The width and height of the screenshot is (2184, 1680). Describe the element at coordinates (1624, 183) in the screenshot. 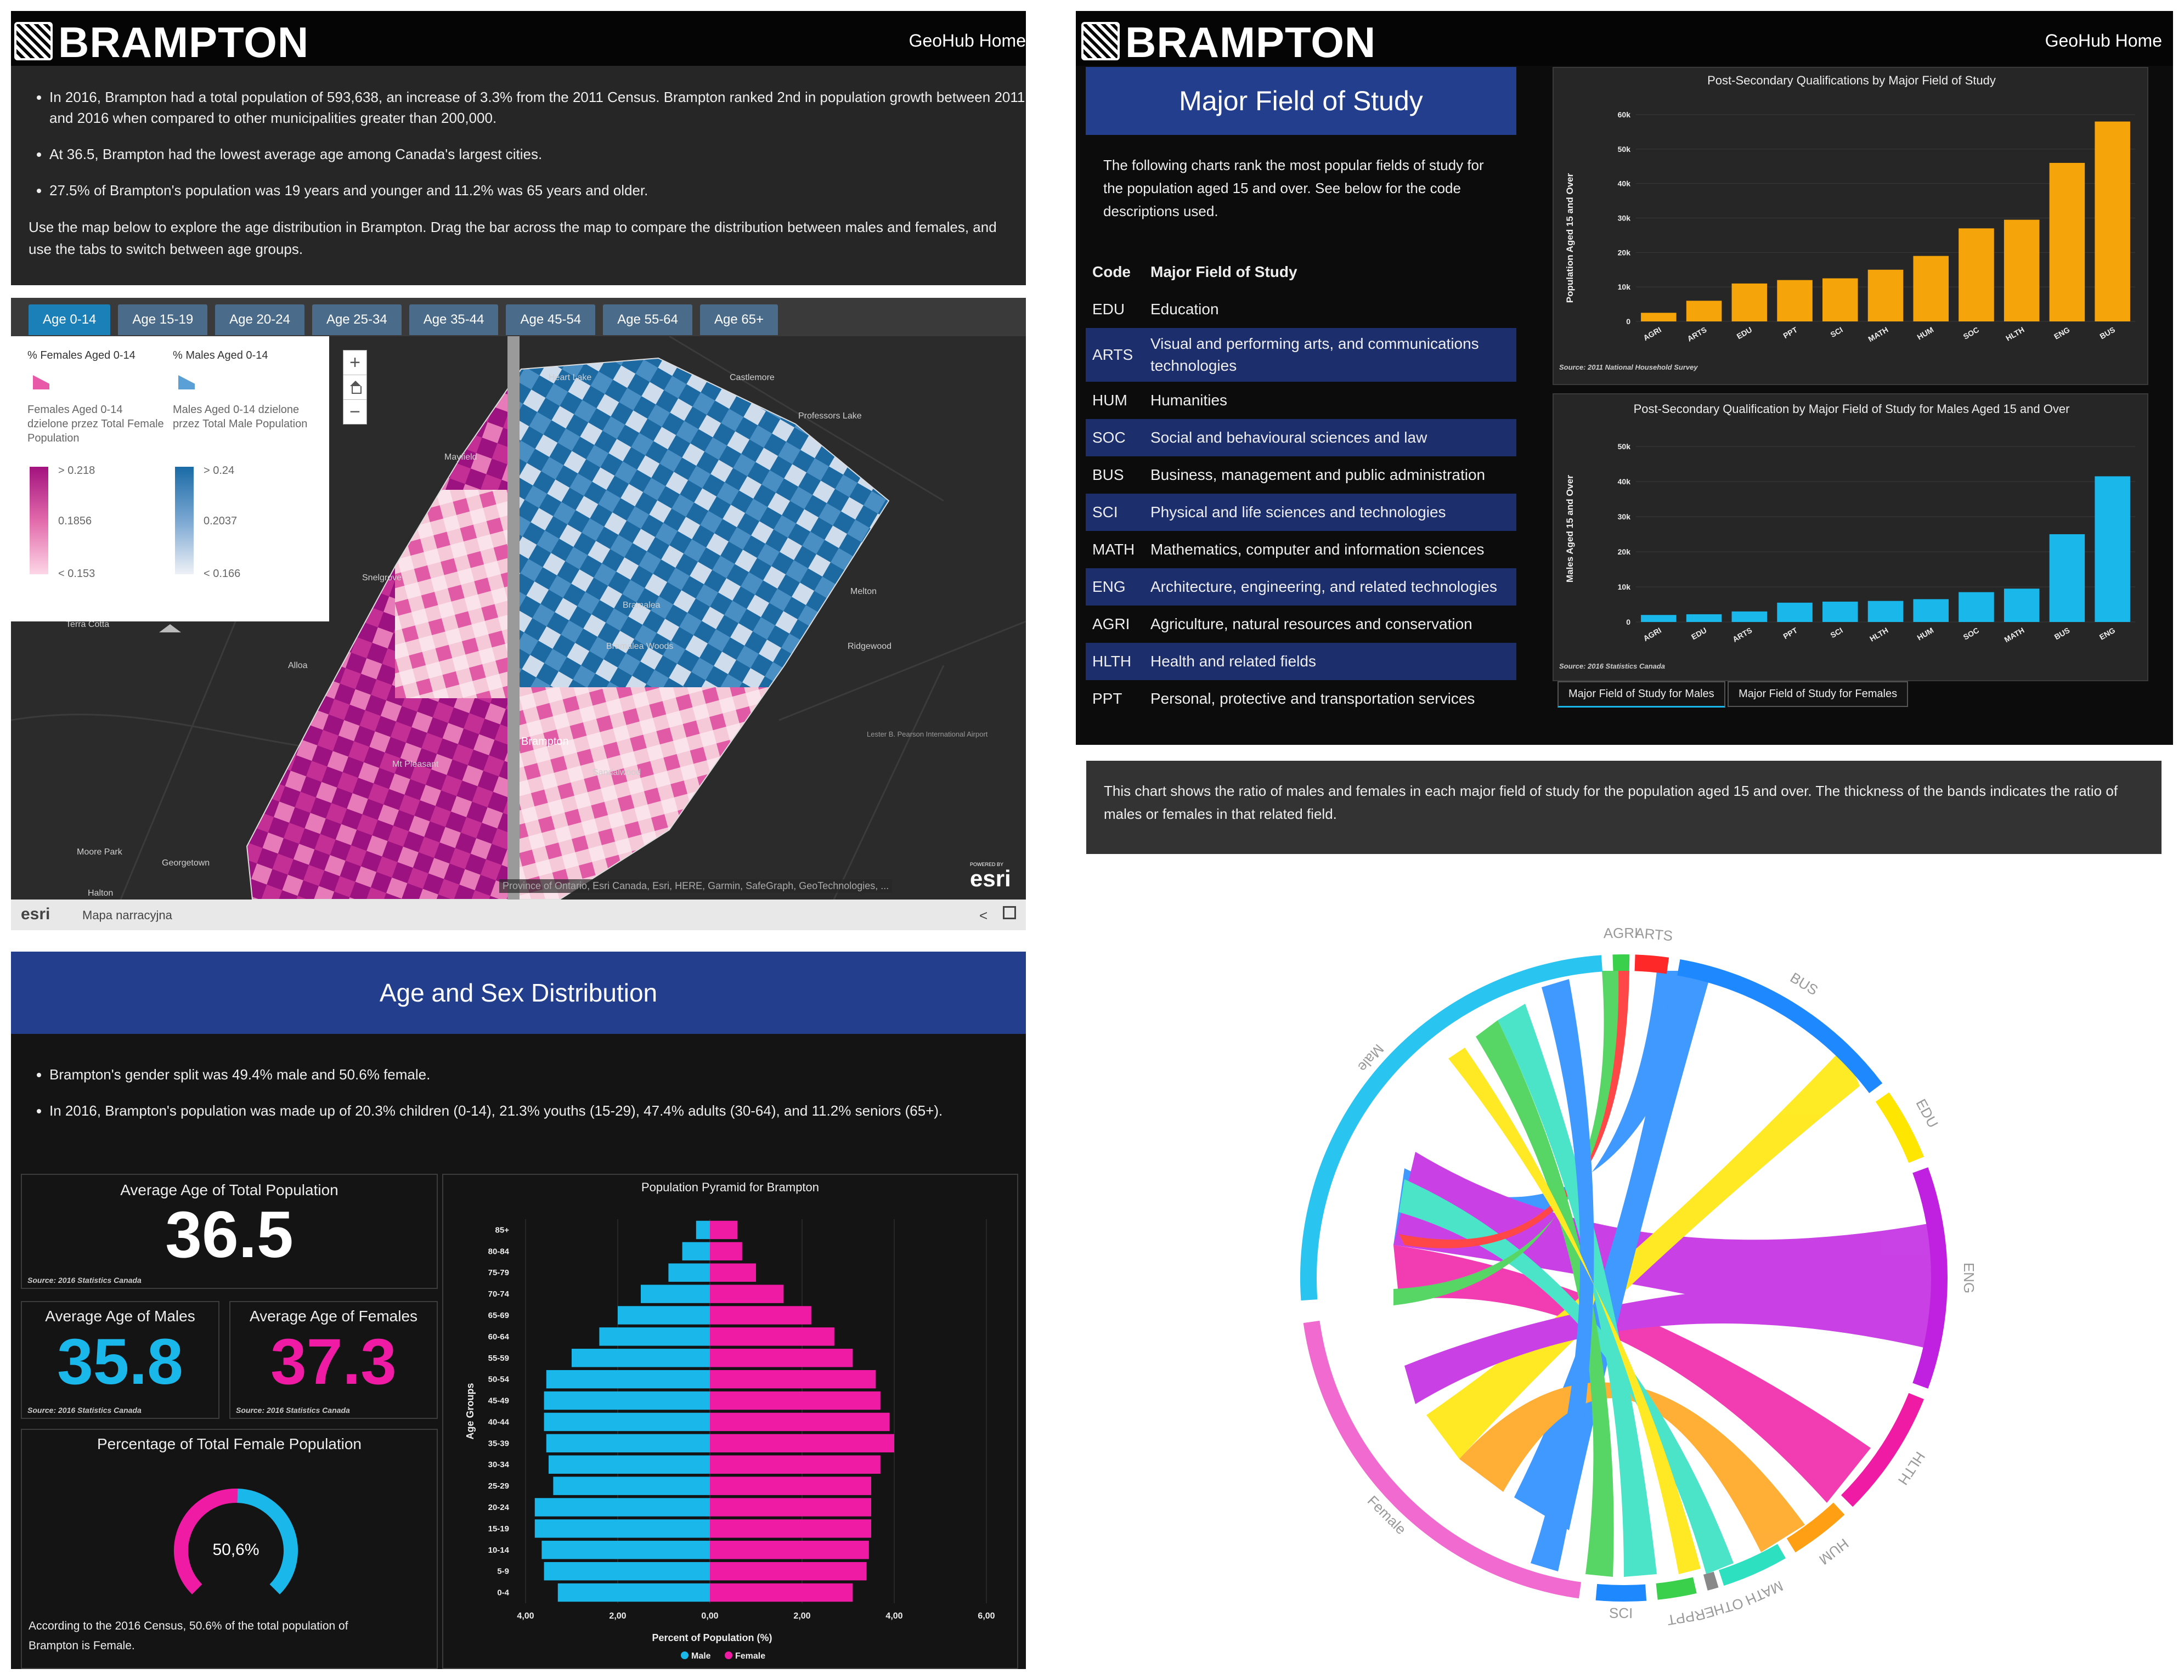

I see `y-tick-label: 40k` at that location.